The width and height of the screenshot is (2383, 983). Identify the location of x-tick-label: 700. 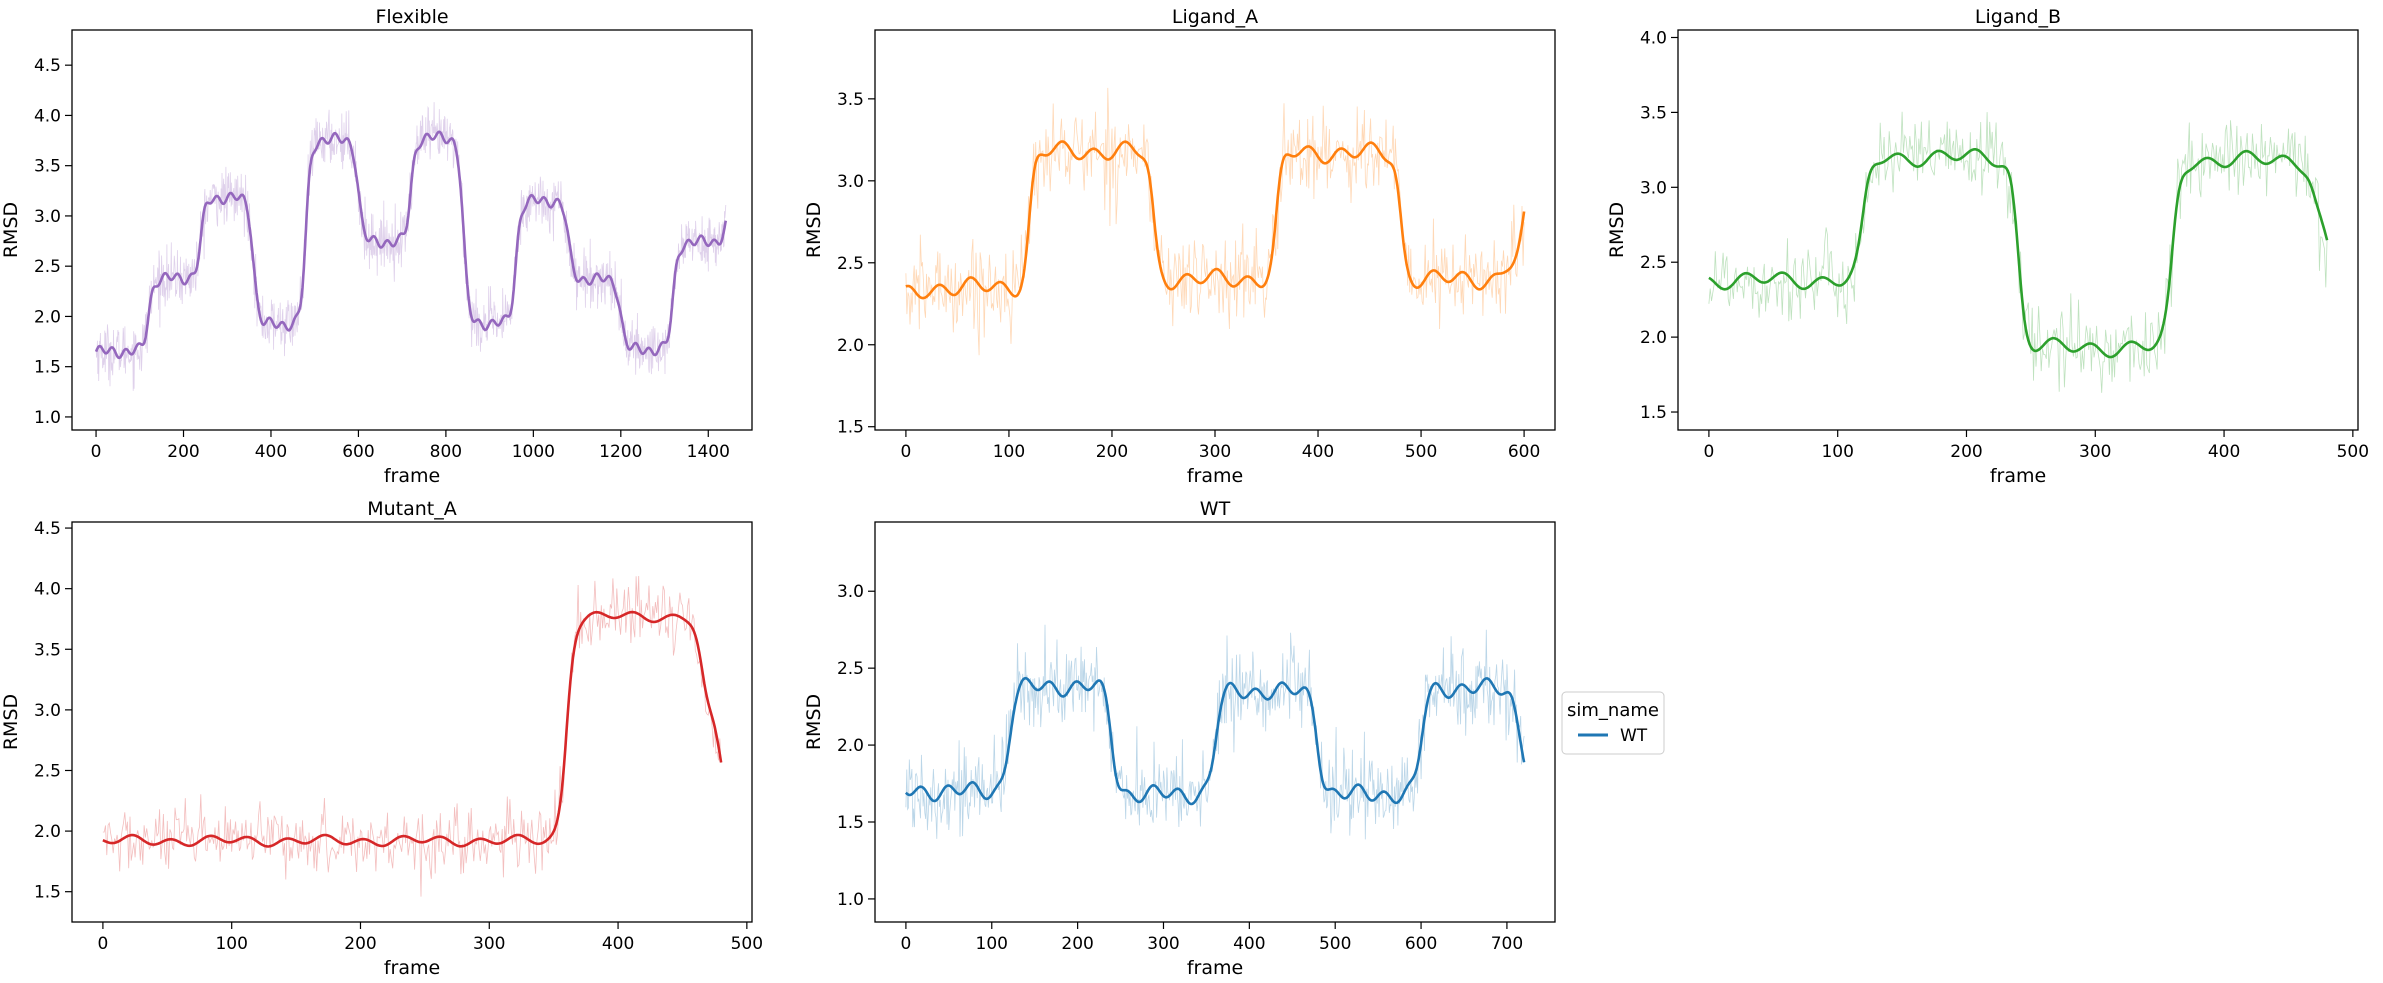
(1507, 944).